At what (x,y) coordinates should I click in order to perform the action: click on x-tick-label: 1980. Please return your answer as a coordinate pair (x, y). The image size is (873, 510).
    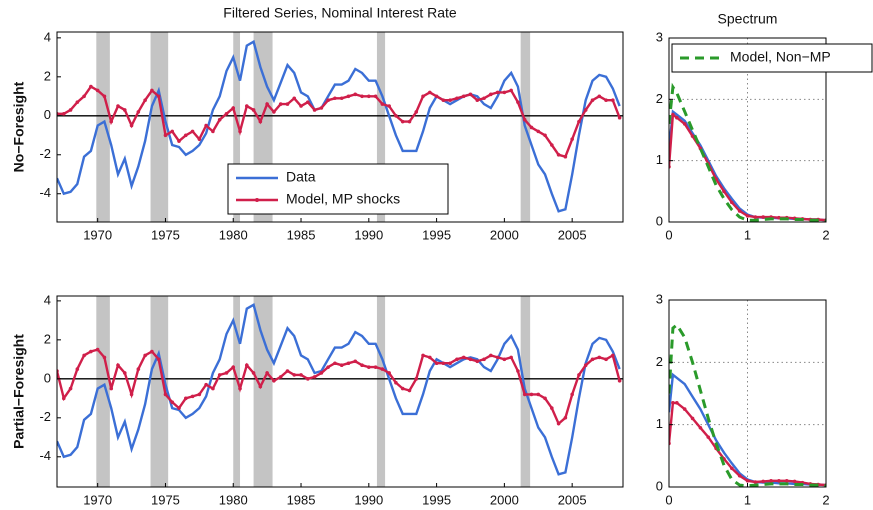
    Looking at the image, I should click on (233, 499).